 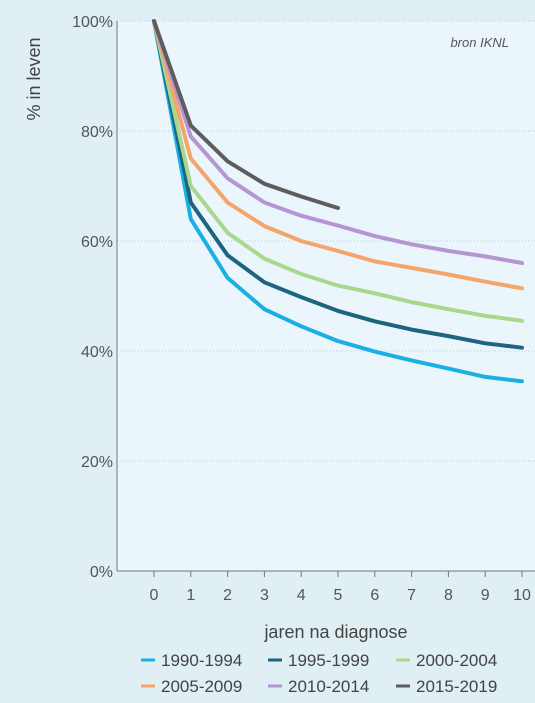 I want to click on y-tick-label: 0%, so click(x=101, y=572).